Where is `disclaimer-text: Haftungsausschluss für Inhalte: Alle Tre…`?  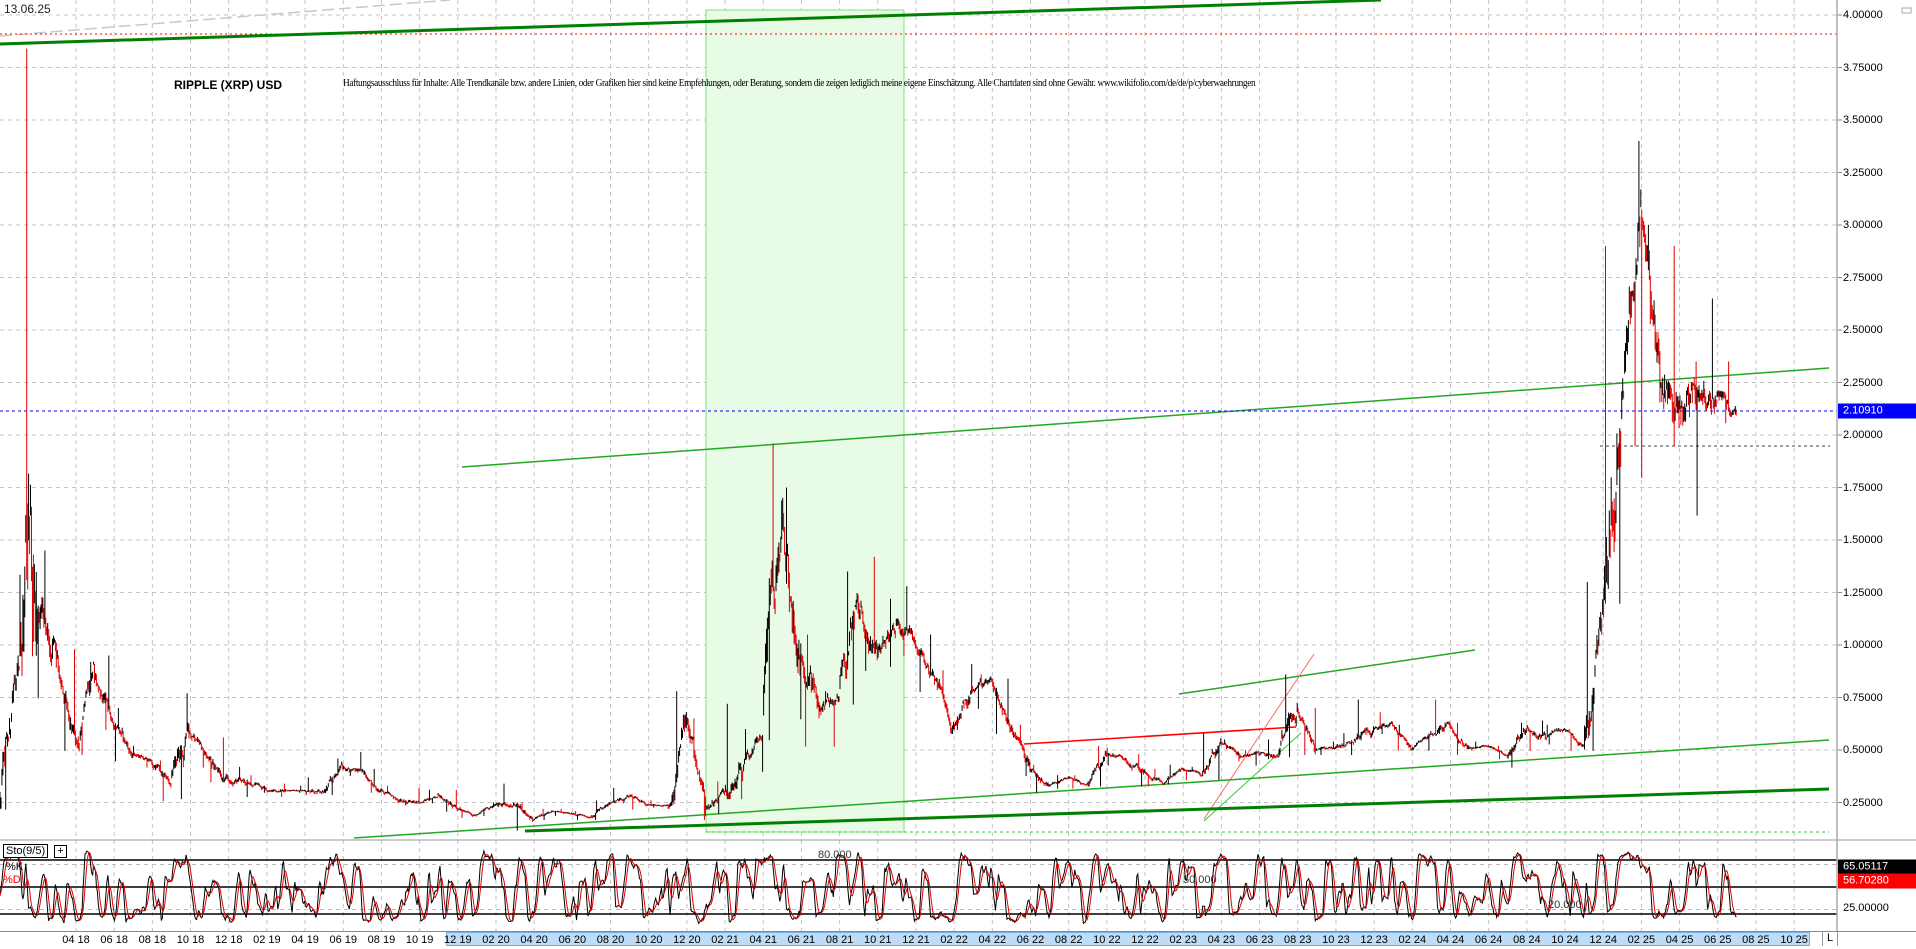
disclaimer-text: Haftungsausschluss für Inhalte: Alle Tre… is located at coordinates (799, 83).